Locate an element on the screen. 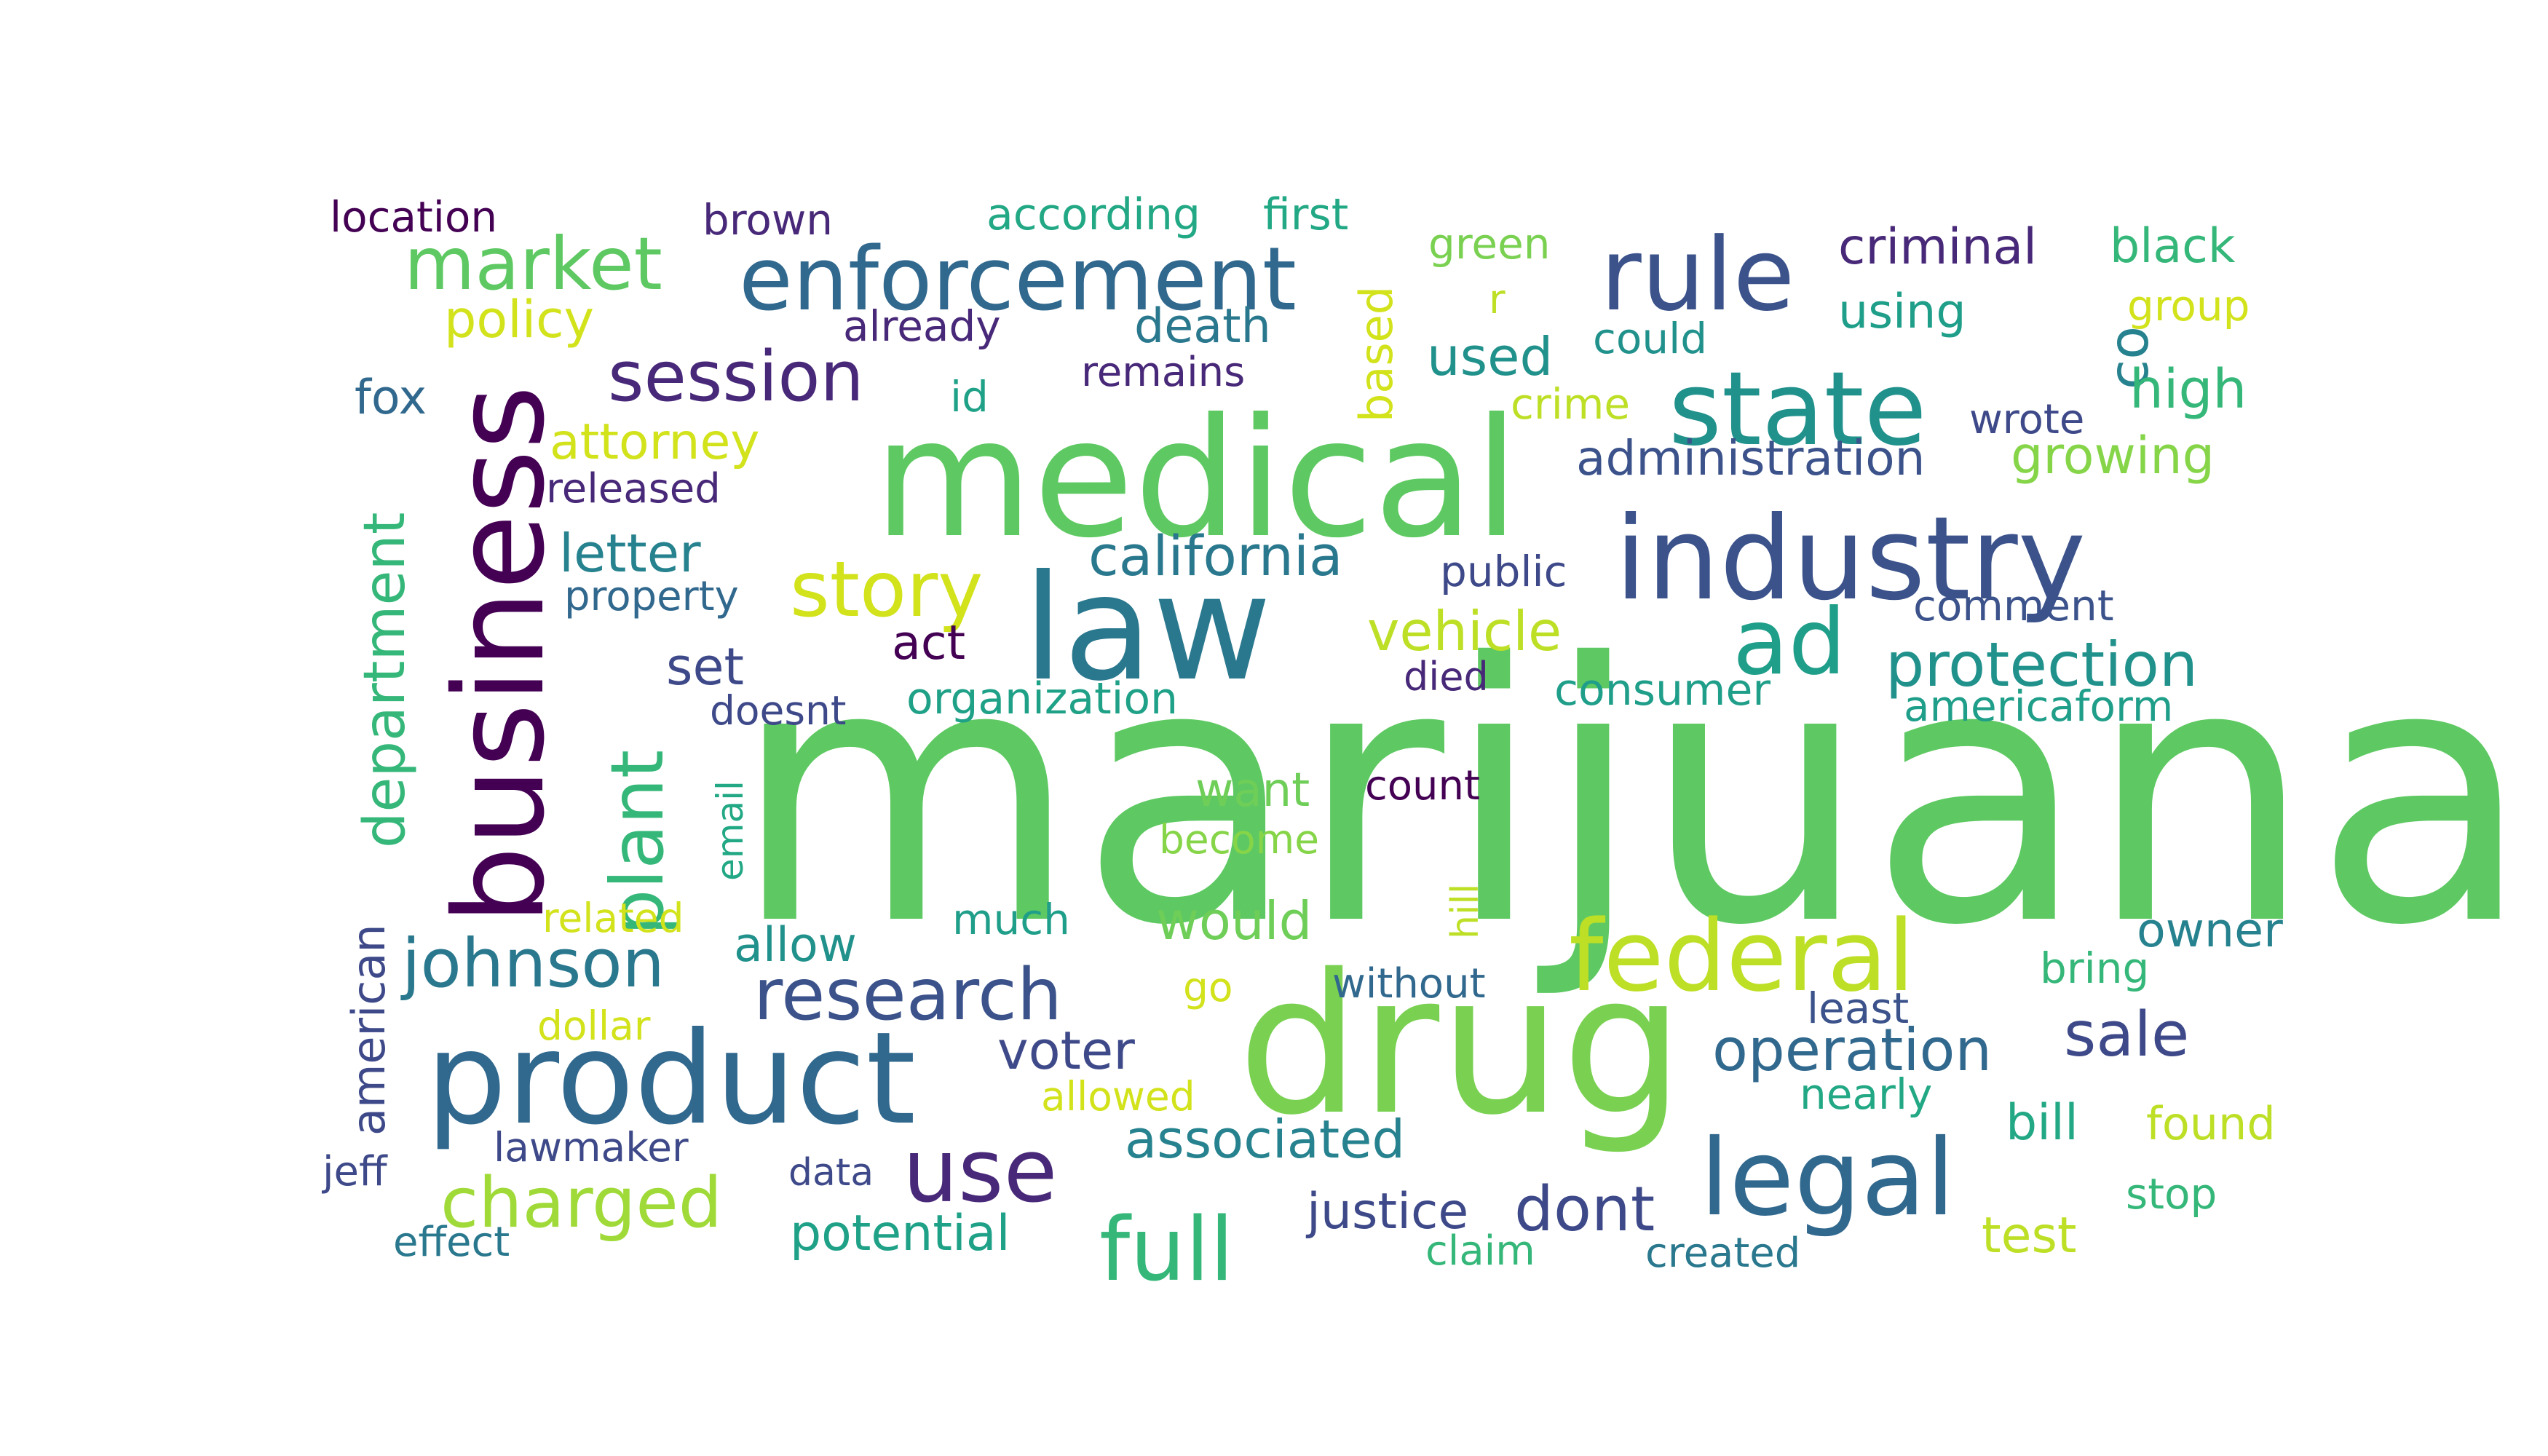 Image resolution: width=2548 pixels, height=1456 pixels. word-could: could is located at coordinates (1650, 338).